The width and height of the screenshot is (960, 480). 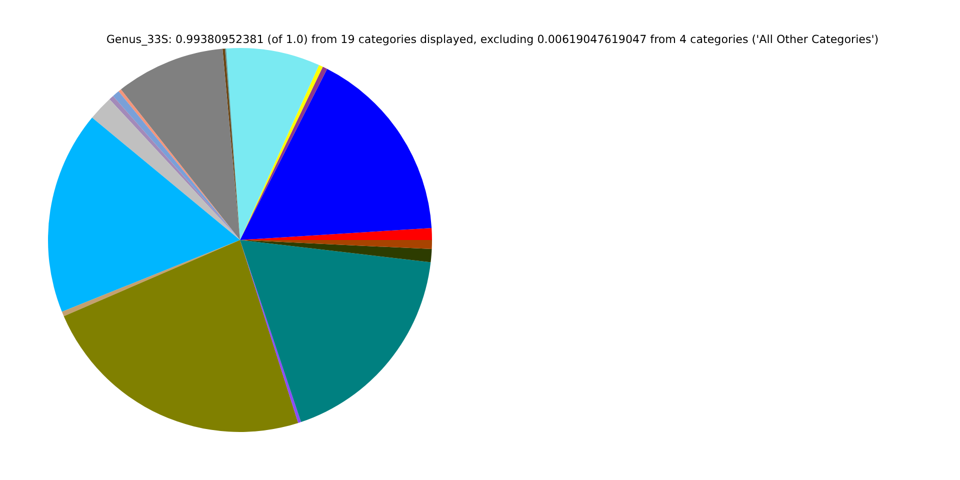 I want to click on text: Genus_33S: 0.99380952381 (of 1.0) from 19 categories displayed, excluding 0.00619047619047 from 4 categories ('All Other Categories'), so click(x=492, y=39).